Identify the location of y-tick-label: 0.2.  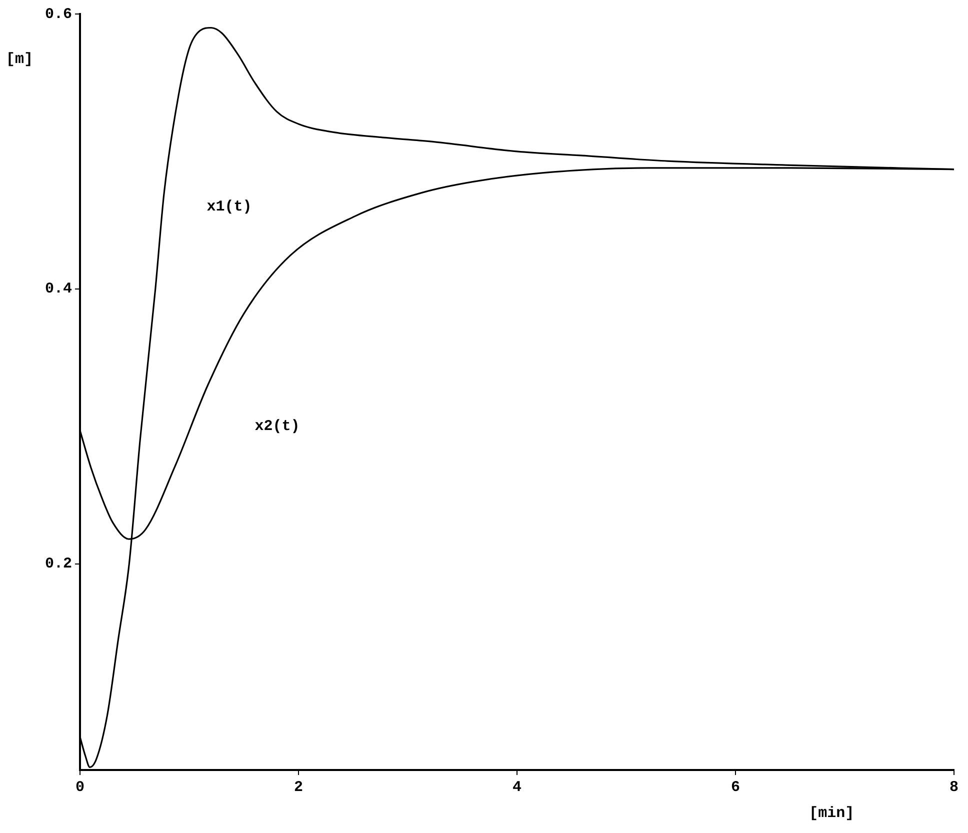
(58, 564).